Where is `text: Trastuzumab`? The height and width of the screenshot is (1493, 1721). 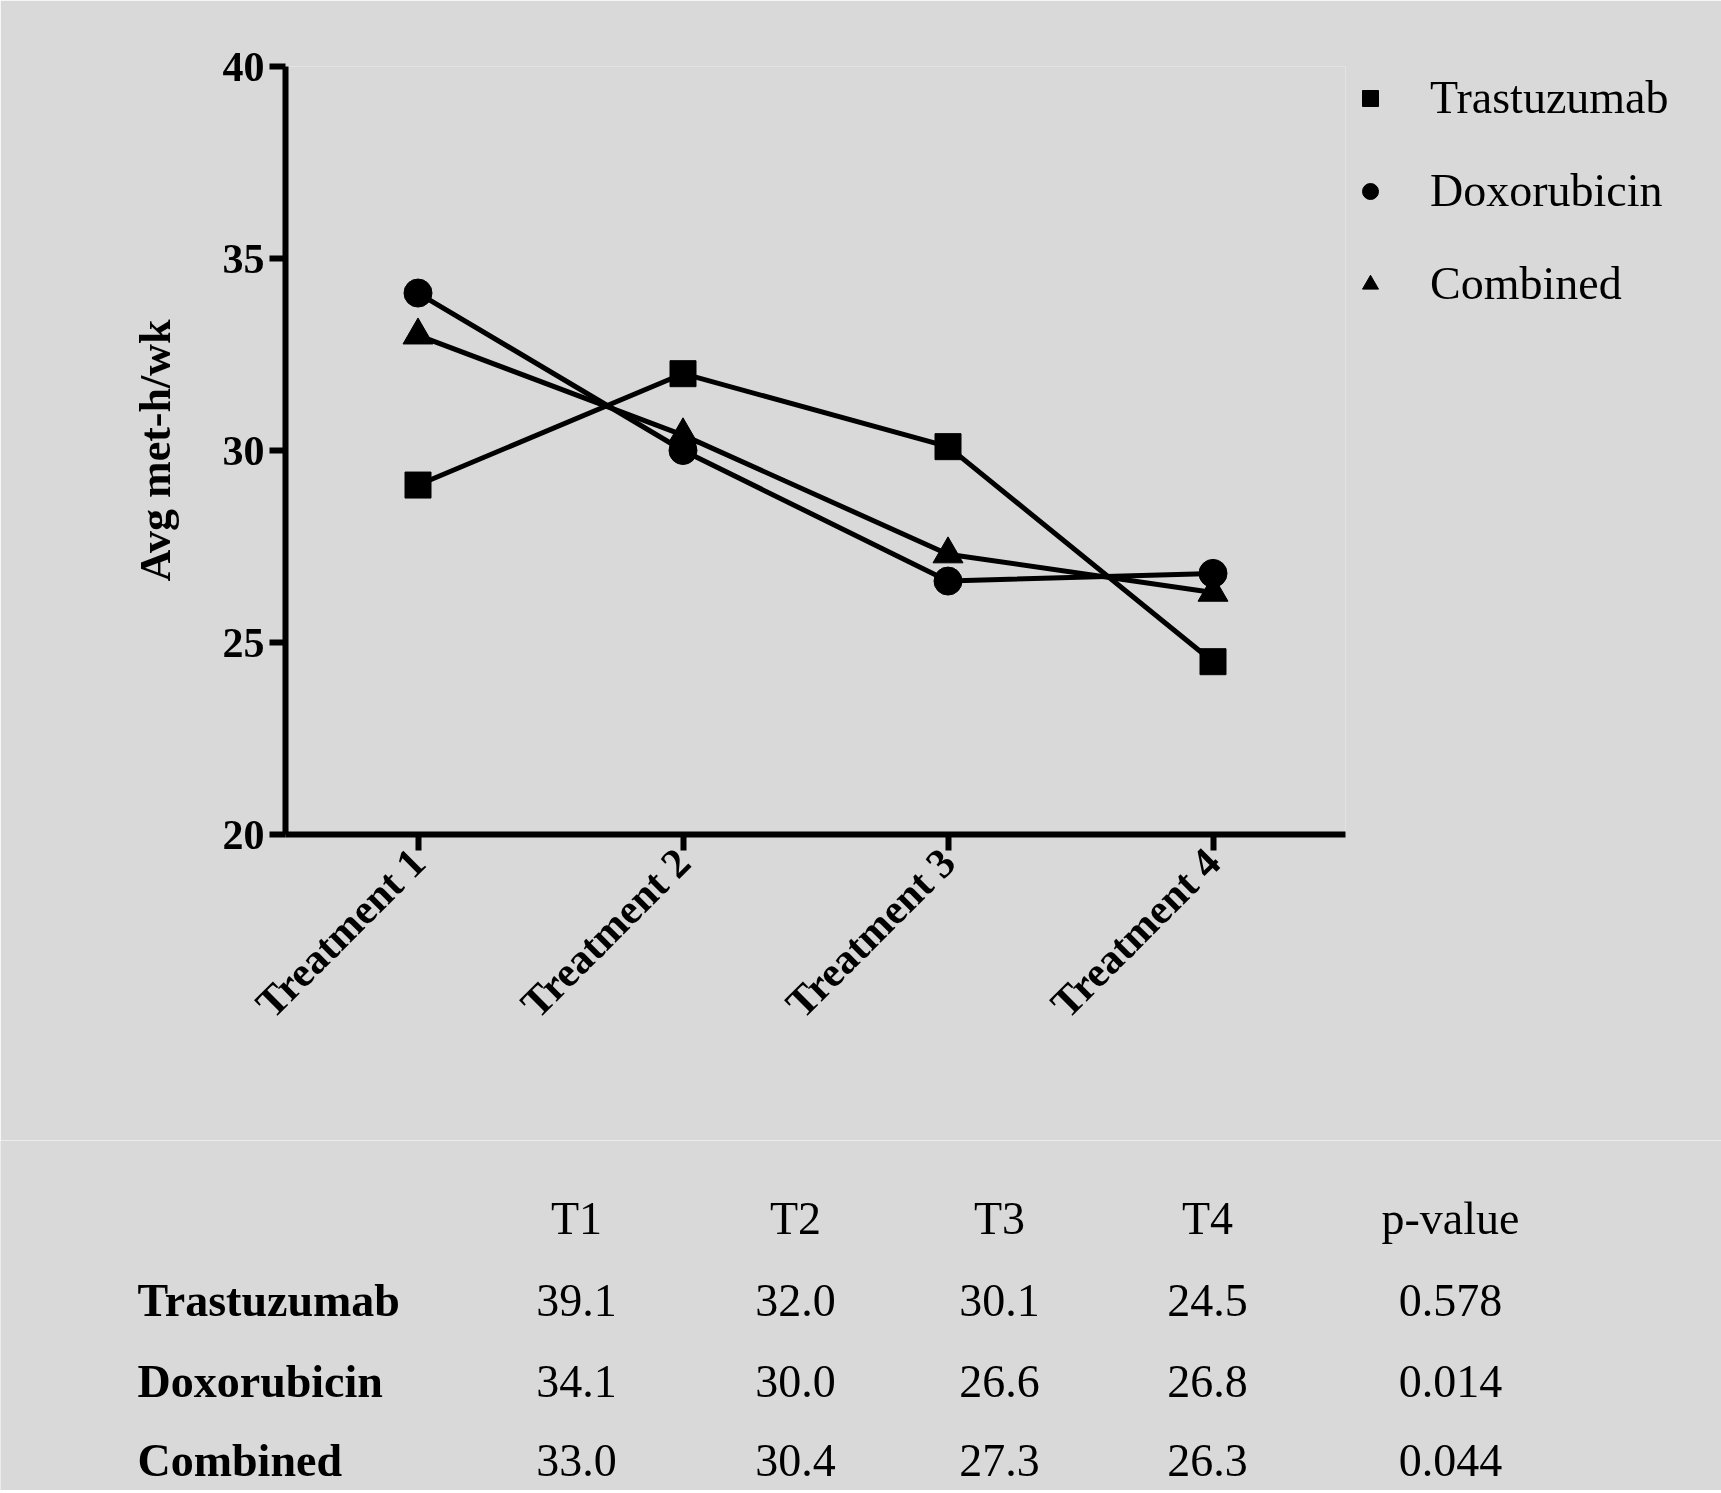
text: Trastuzumab is located at coordinates (268, 1300).